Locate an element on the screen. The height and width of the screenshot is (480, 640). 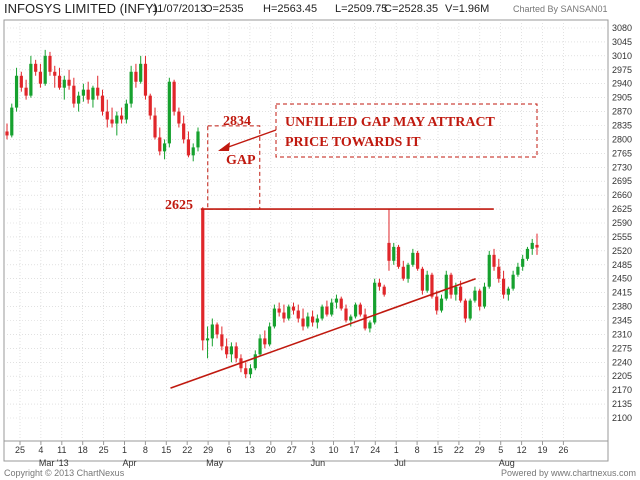
y-tick-label: 2415 is located at coordinates (622, 293).